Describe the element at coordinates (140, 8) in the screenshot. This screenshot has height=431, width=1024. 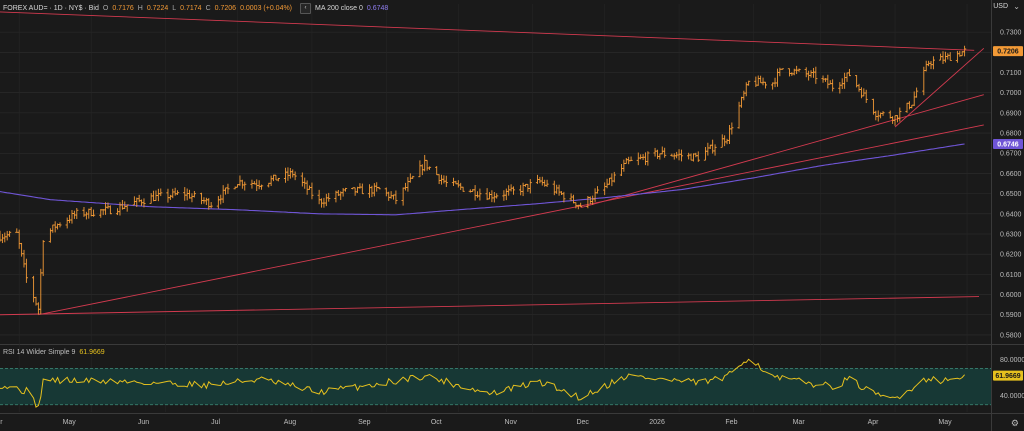
I see `high-label: H` at that location.